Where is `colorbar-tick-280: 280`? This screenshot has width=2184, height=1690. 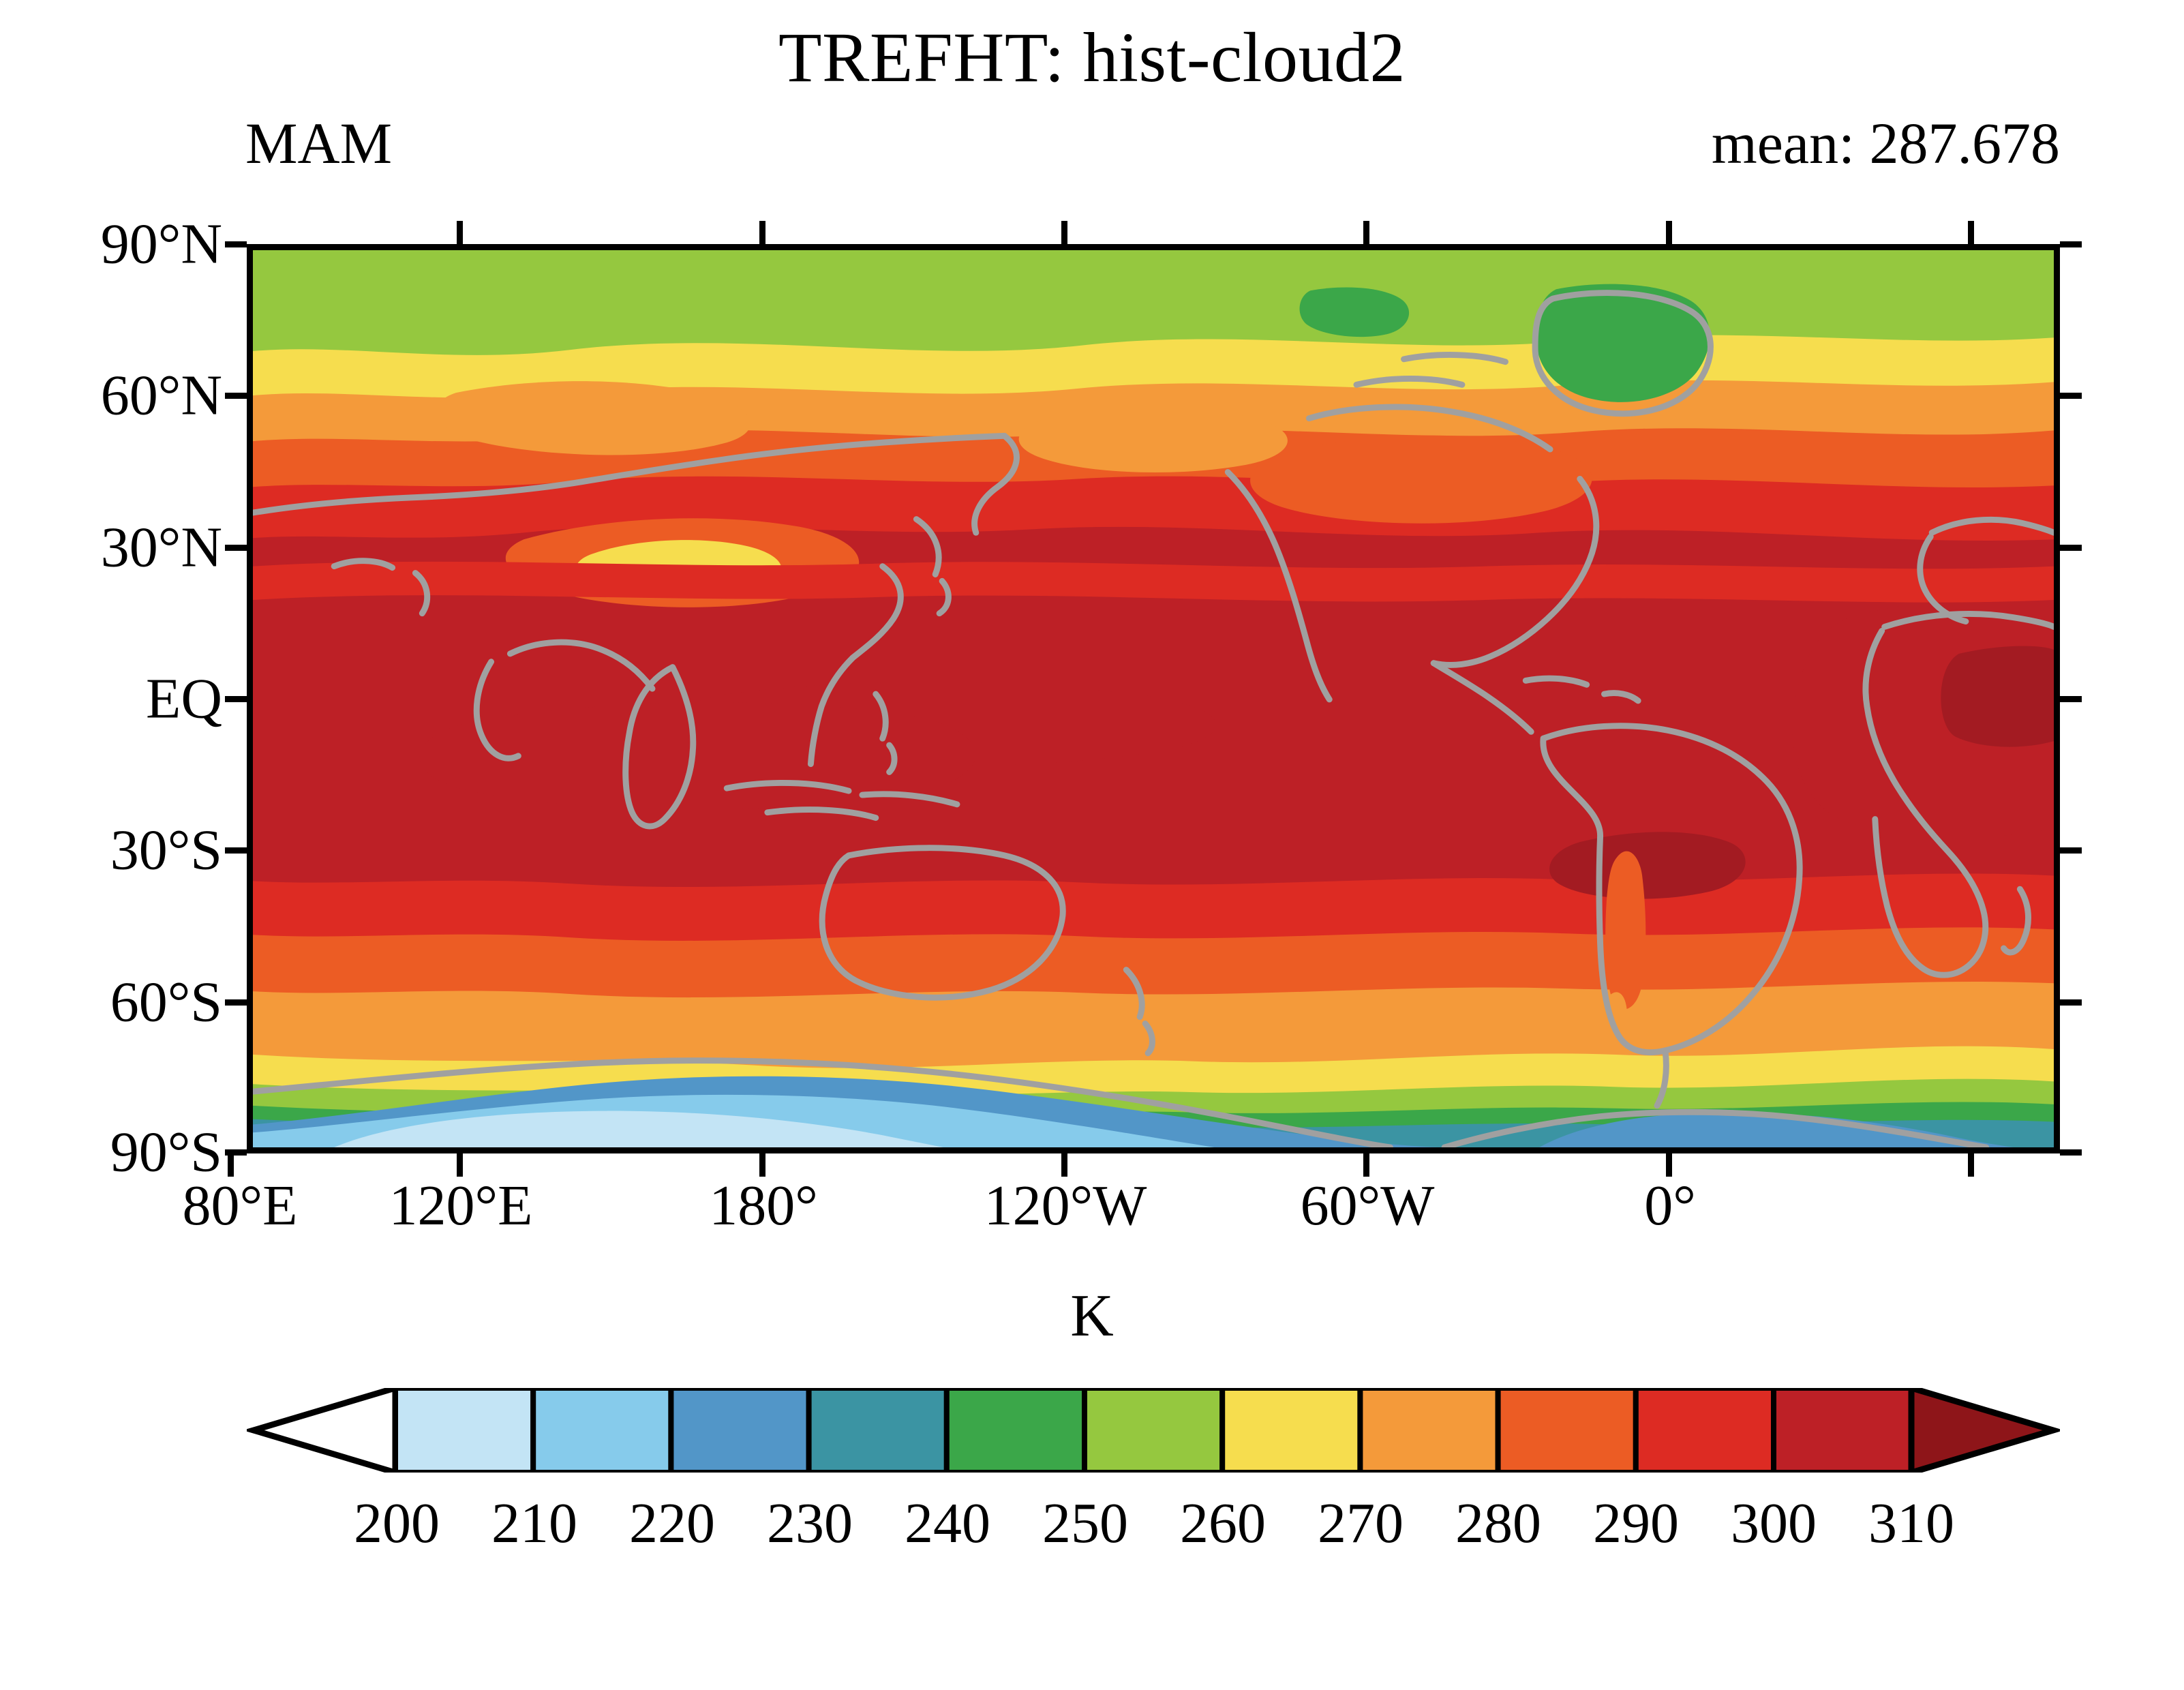
colorbar-tick-280: 280 is located at coordinates (1498, 1523).